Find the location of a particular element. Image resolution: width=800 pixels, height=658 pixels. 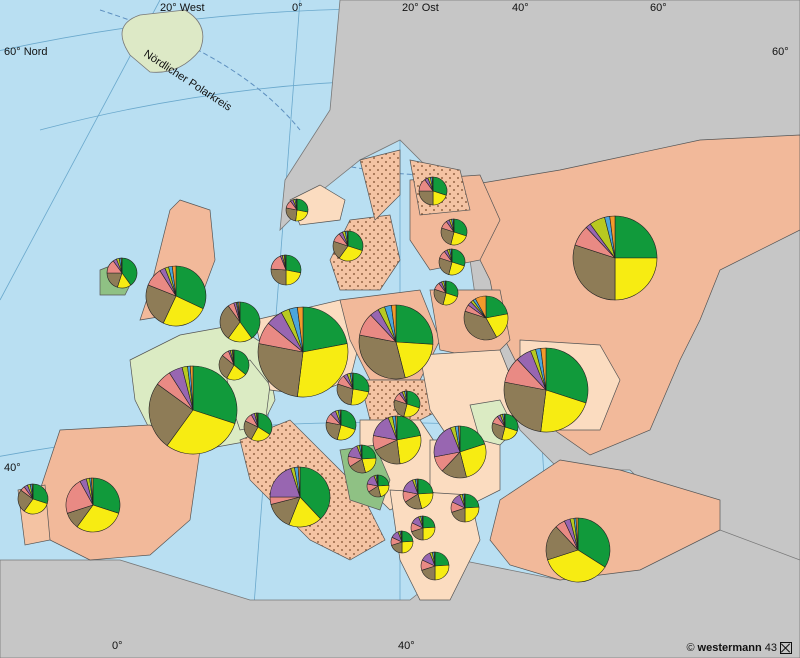

lat-label-60-right: 60° is located at coordinates (780, 52).